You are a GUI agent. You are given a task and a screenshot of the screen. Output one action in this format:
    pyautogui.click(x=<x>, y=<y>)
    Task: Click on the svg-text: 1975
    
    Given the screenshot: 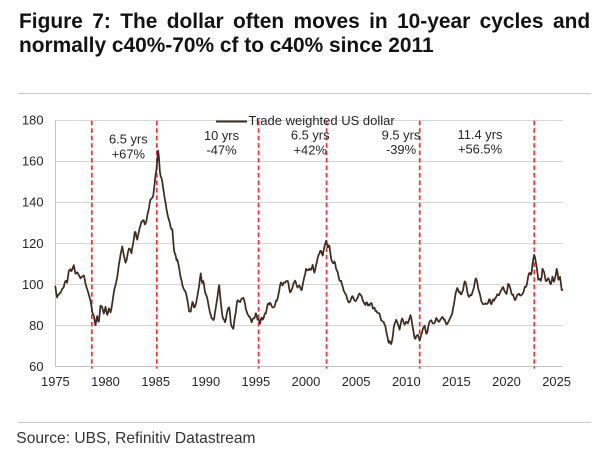 What is the action you would take?
    pyautogui.click(x=55, y=381)
    